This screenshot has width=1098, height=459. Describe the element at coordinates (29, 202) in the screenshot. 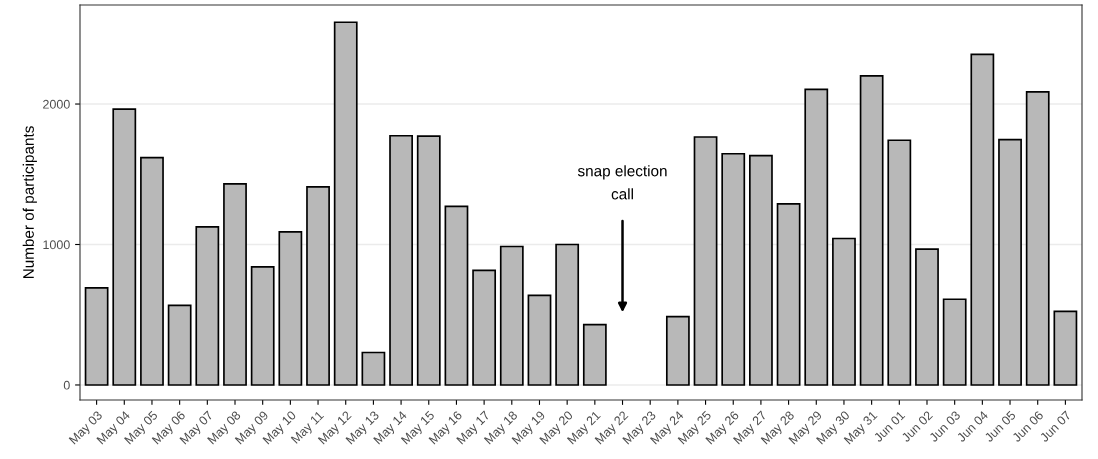

I see `y-axis-title: Number of participants` at that location.